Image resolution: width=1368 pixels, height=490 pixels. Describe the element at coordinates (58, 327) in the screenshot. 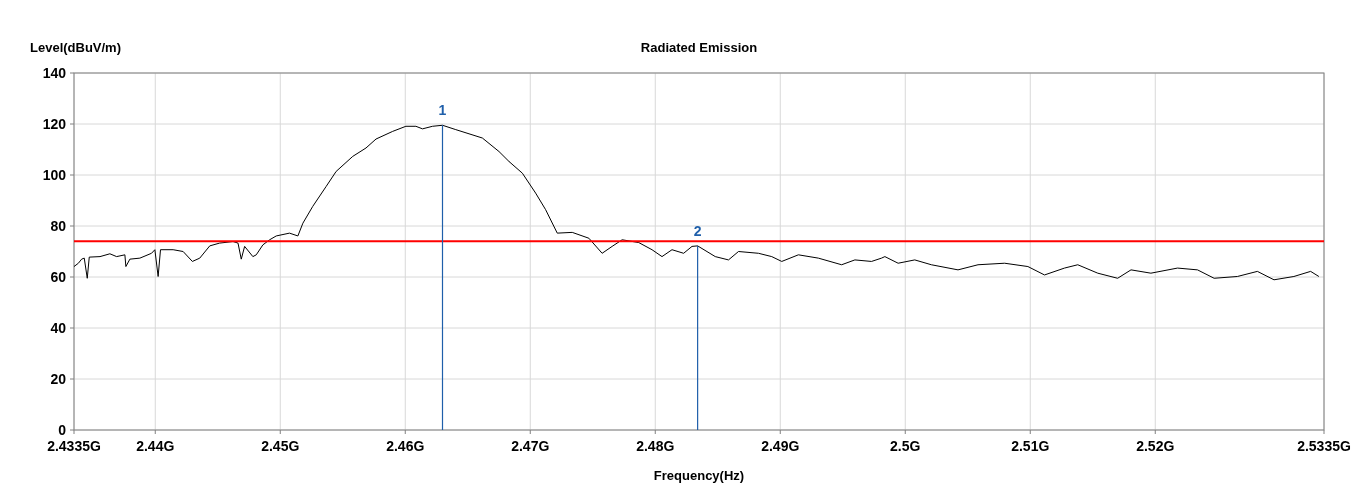

I see `y-tick-label: 40` at that location.